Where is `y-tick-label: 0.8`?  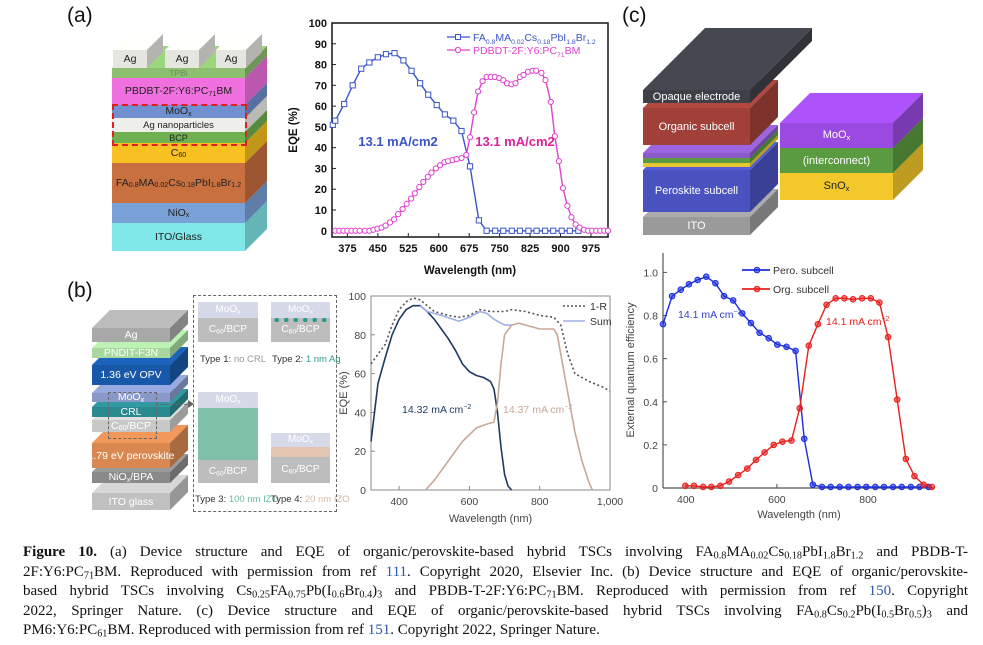 y-tick-label: 0.8 is located at coordinates (650, 317).